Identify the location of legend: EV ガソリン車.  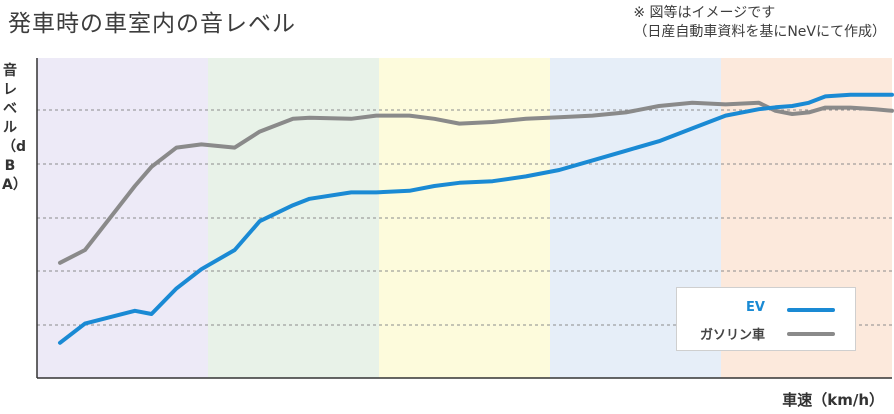
(766, 319).